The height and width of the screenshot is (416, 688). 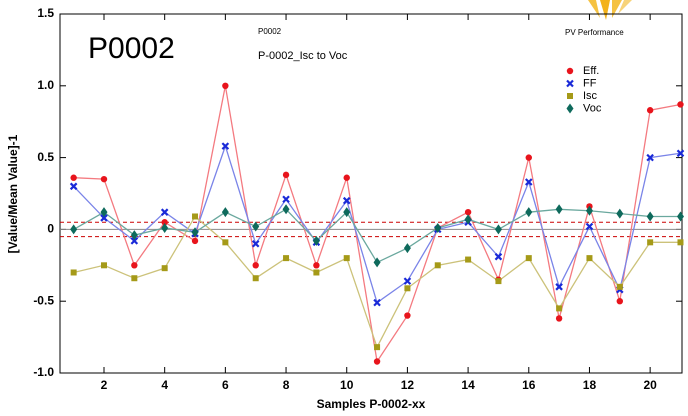 What do you see at coordinates (408, 385) in the screenshot?
I see `x-tick-label: 12` at bounding box center [408, 385].